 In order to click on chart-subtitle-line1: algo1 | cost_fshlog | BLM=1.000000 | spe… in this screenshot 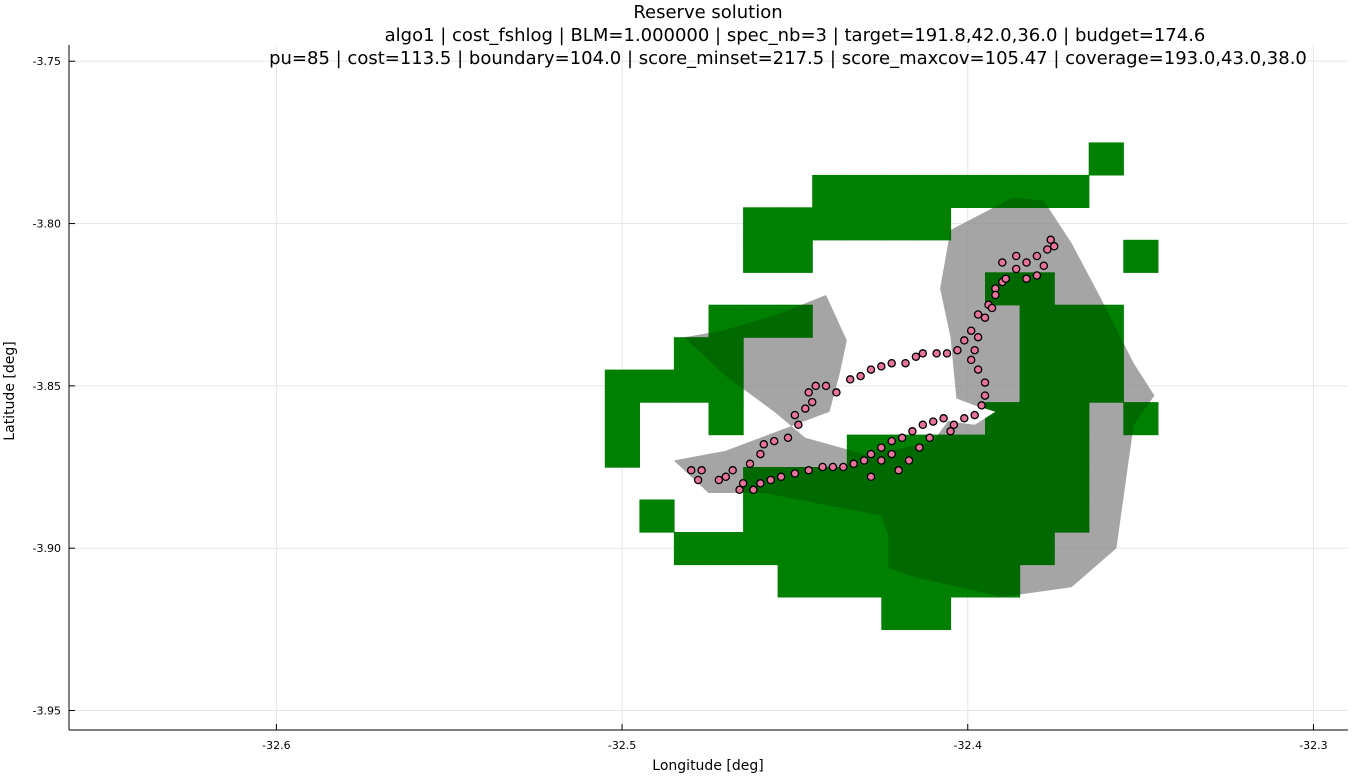, I will do `click(795, 35)`.